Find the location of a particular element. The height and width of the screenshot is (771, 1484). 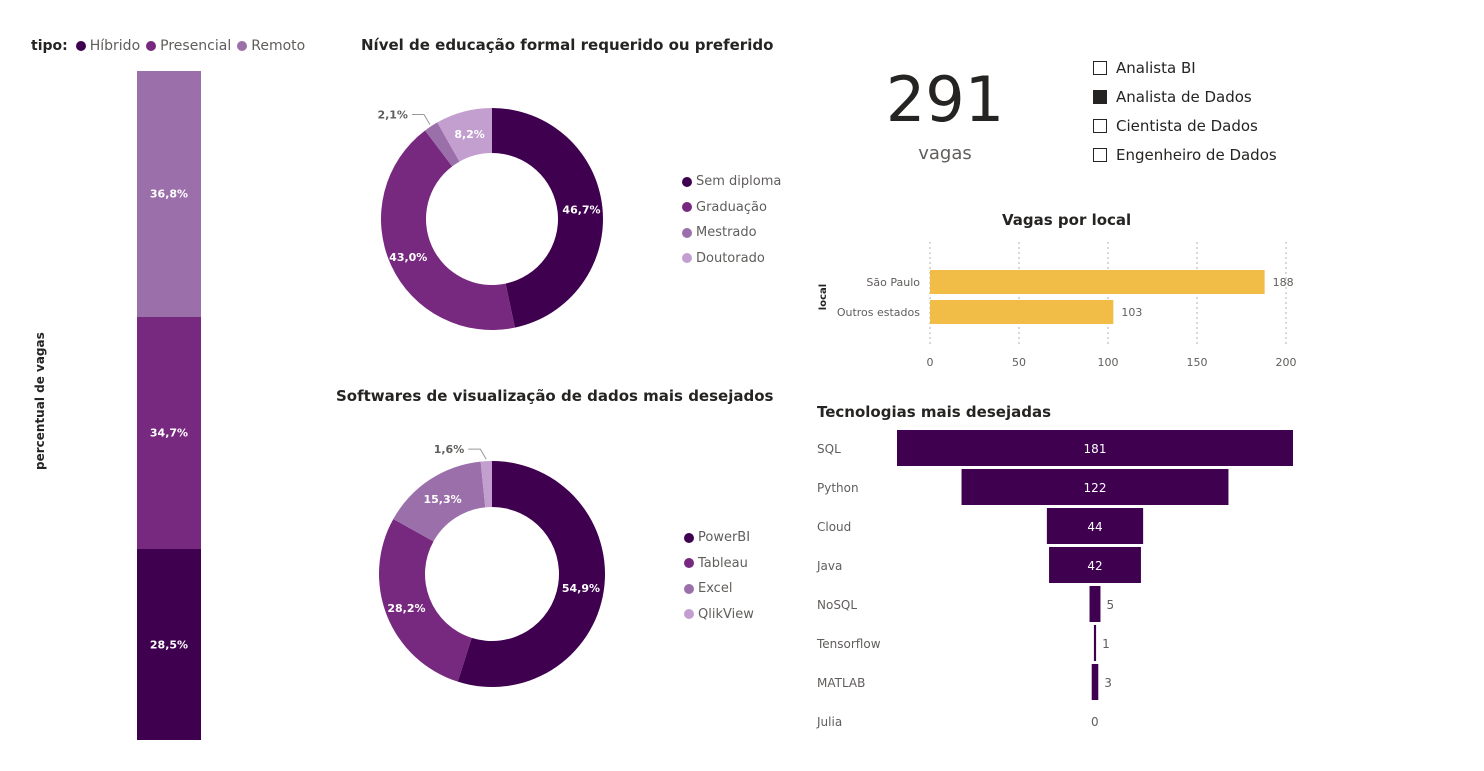

softwares-legend-item: QlikView is located at coordinates (719, 615).